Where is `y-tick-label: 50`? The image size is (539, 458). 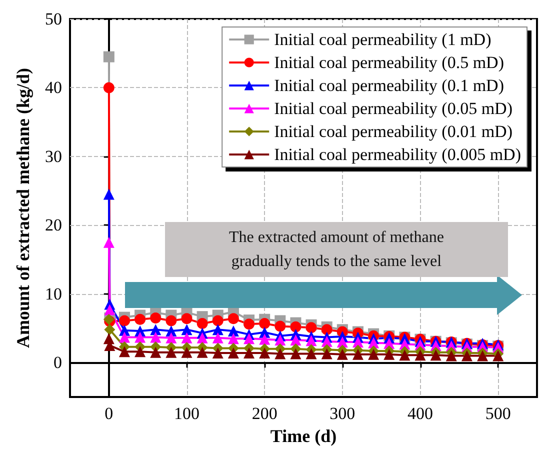
y-tick-label: 50 is located at coordinates (53, 19).